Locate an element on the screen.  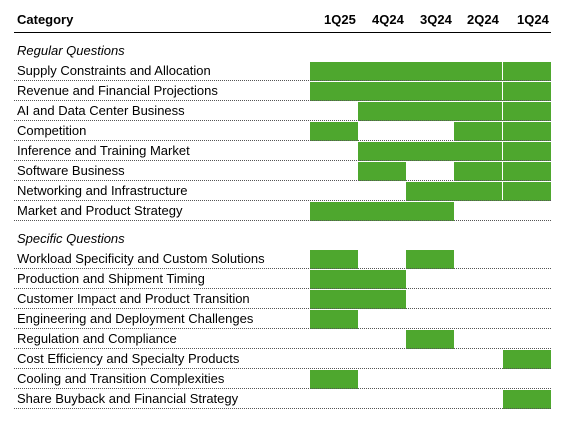
header-quarter-4q24: 4Q24 is located at coordinates (388, 19).